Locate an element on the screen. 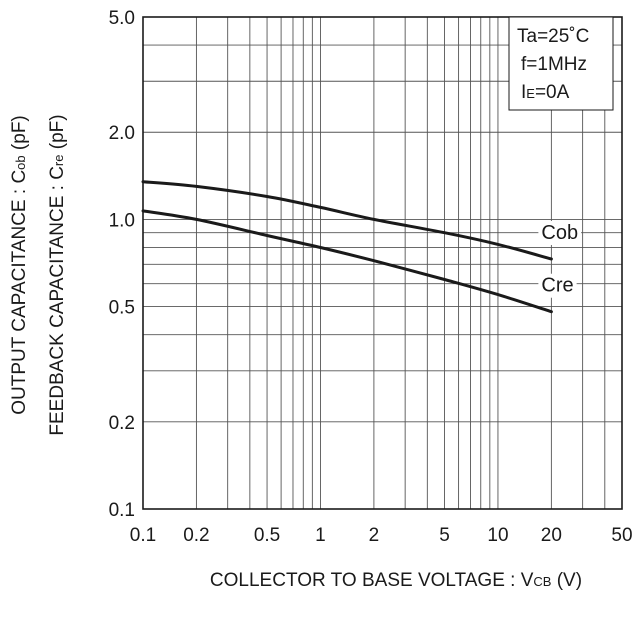 Image resolution: width=635 pixels, height=620 pixels. conditions-box-border is located at coordinates (561, 63).